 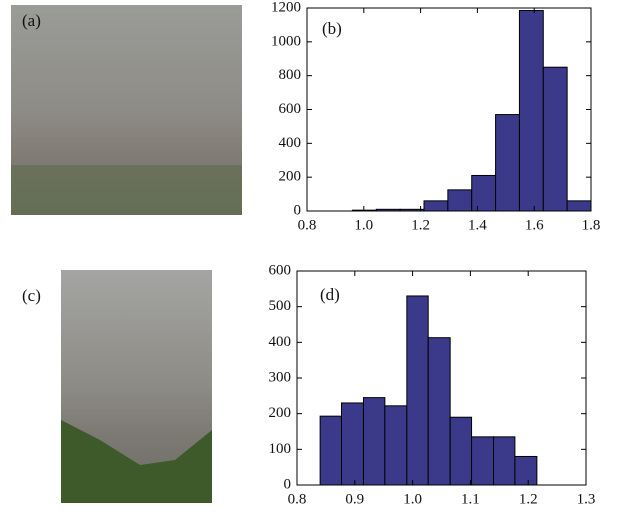 What do you see at coordinates (534, 225) in the screenshot?
I see `x-tick-label: 1.6` at bounding box center [534, 225].